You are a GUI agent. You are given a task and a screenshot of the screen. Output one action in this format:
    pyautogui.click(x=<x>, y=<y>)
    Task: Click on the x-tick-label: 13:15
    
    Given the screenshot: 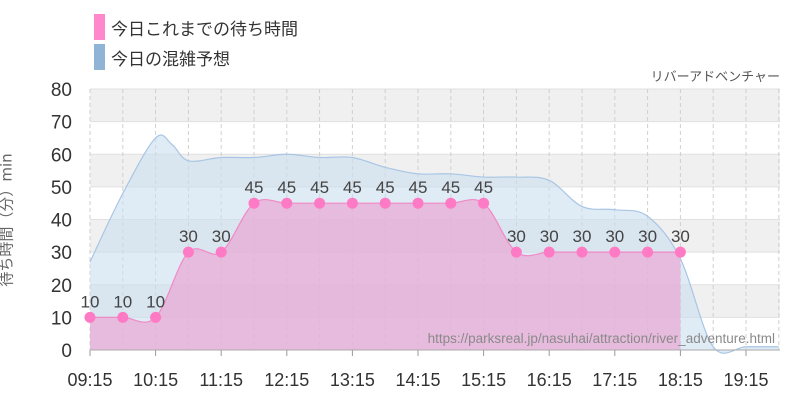 What is the action you would take?
    pyautogui.click(x=352, y=380)
    